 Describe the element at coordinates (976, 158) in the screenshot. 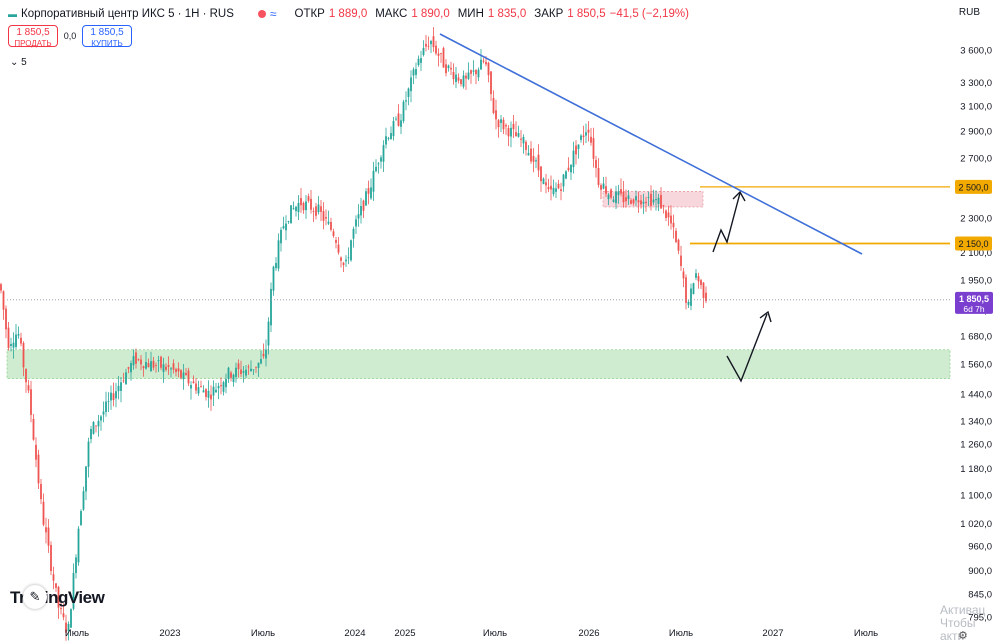

I see `y-tick-label: 2 700,0` at that location.